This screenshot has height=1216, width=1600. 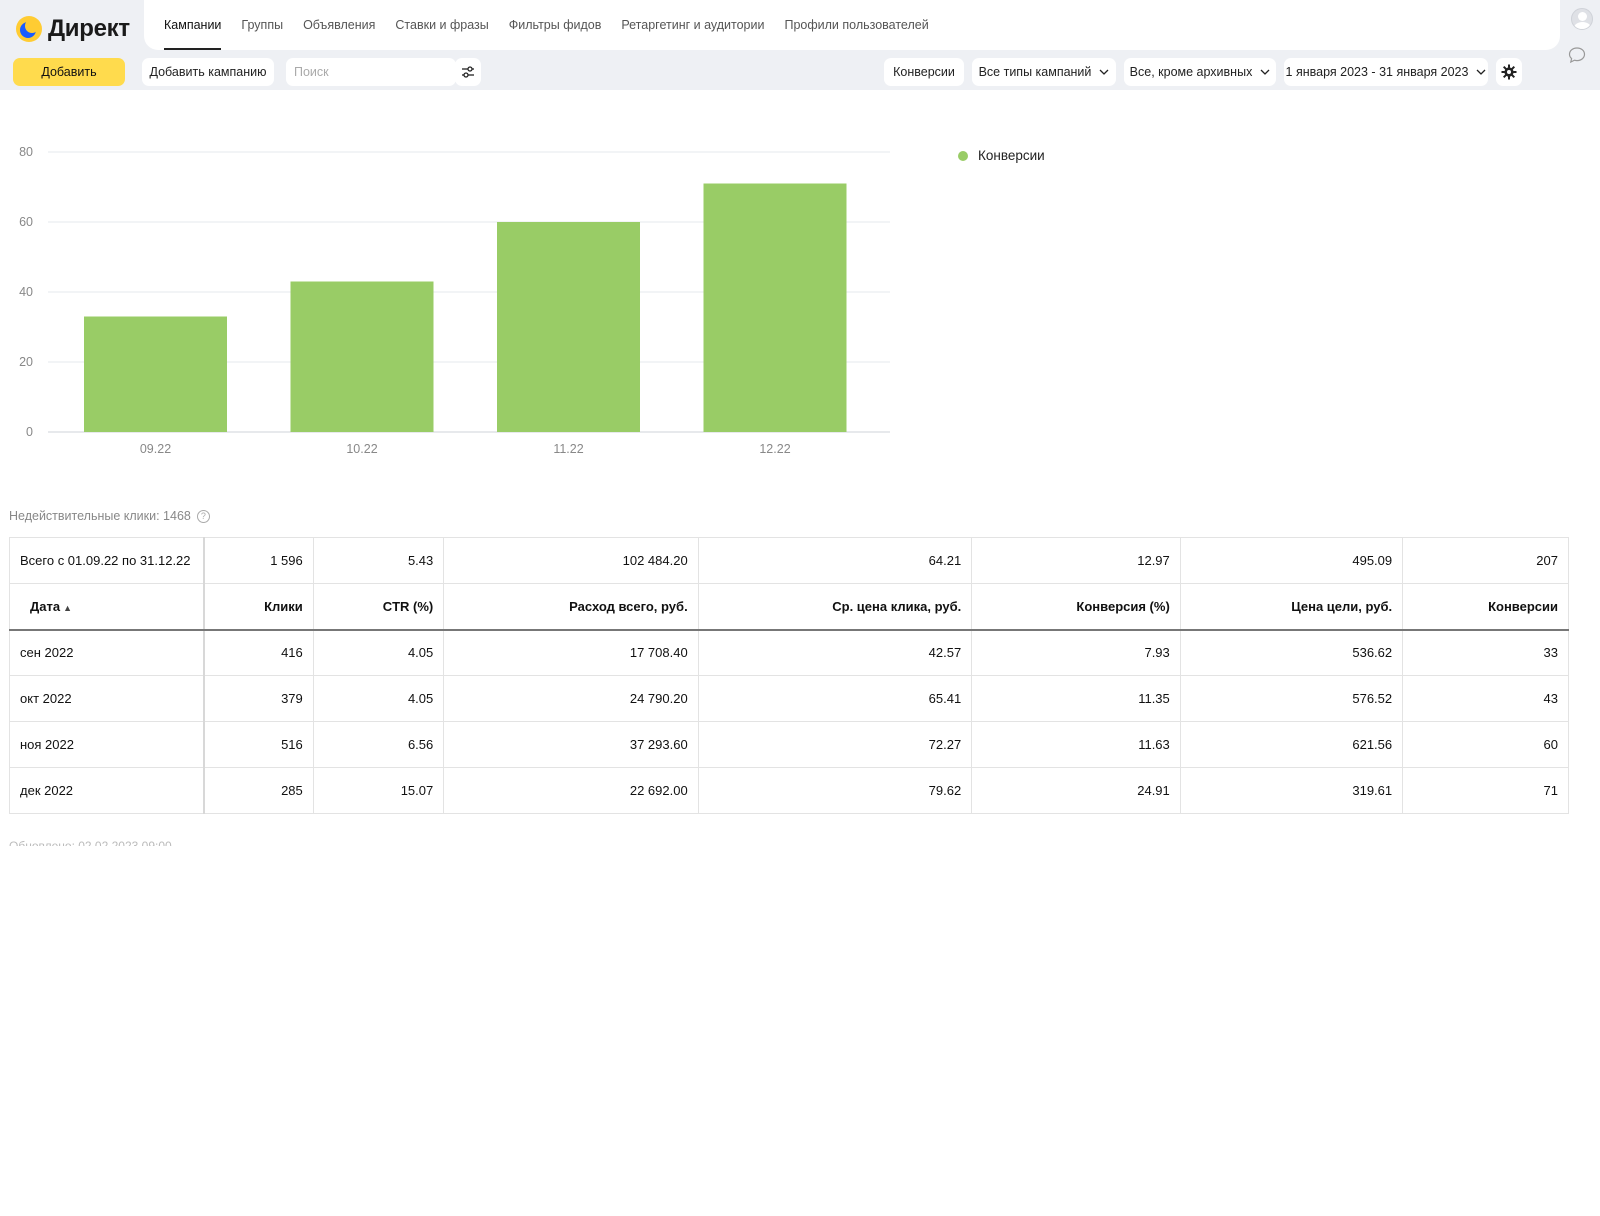 What do you see at coordinates (208, 72) in the screenshot?
I see `add-campaign-button: Добавить кампанию` at bounding box center [208, 72].